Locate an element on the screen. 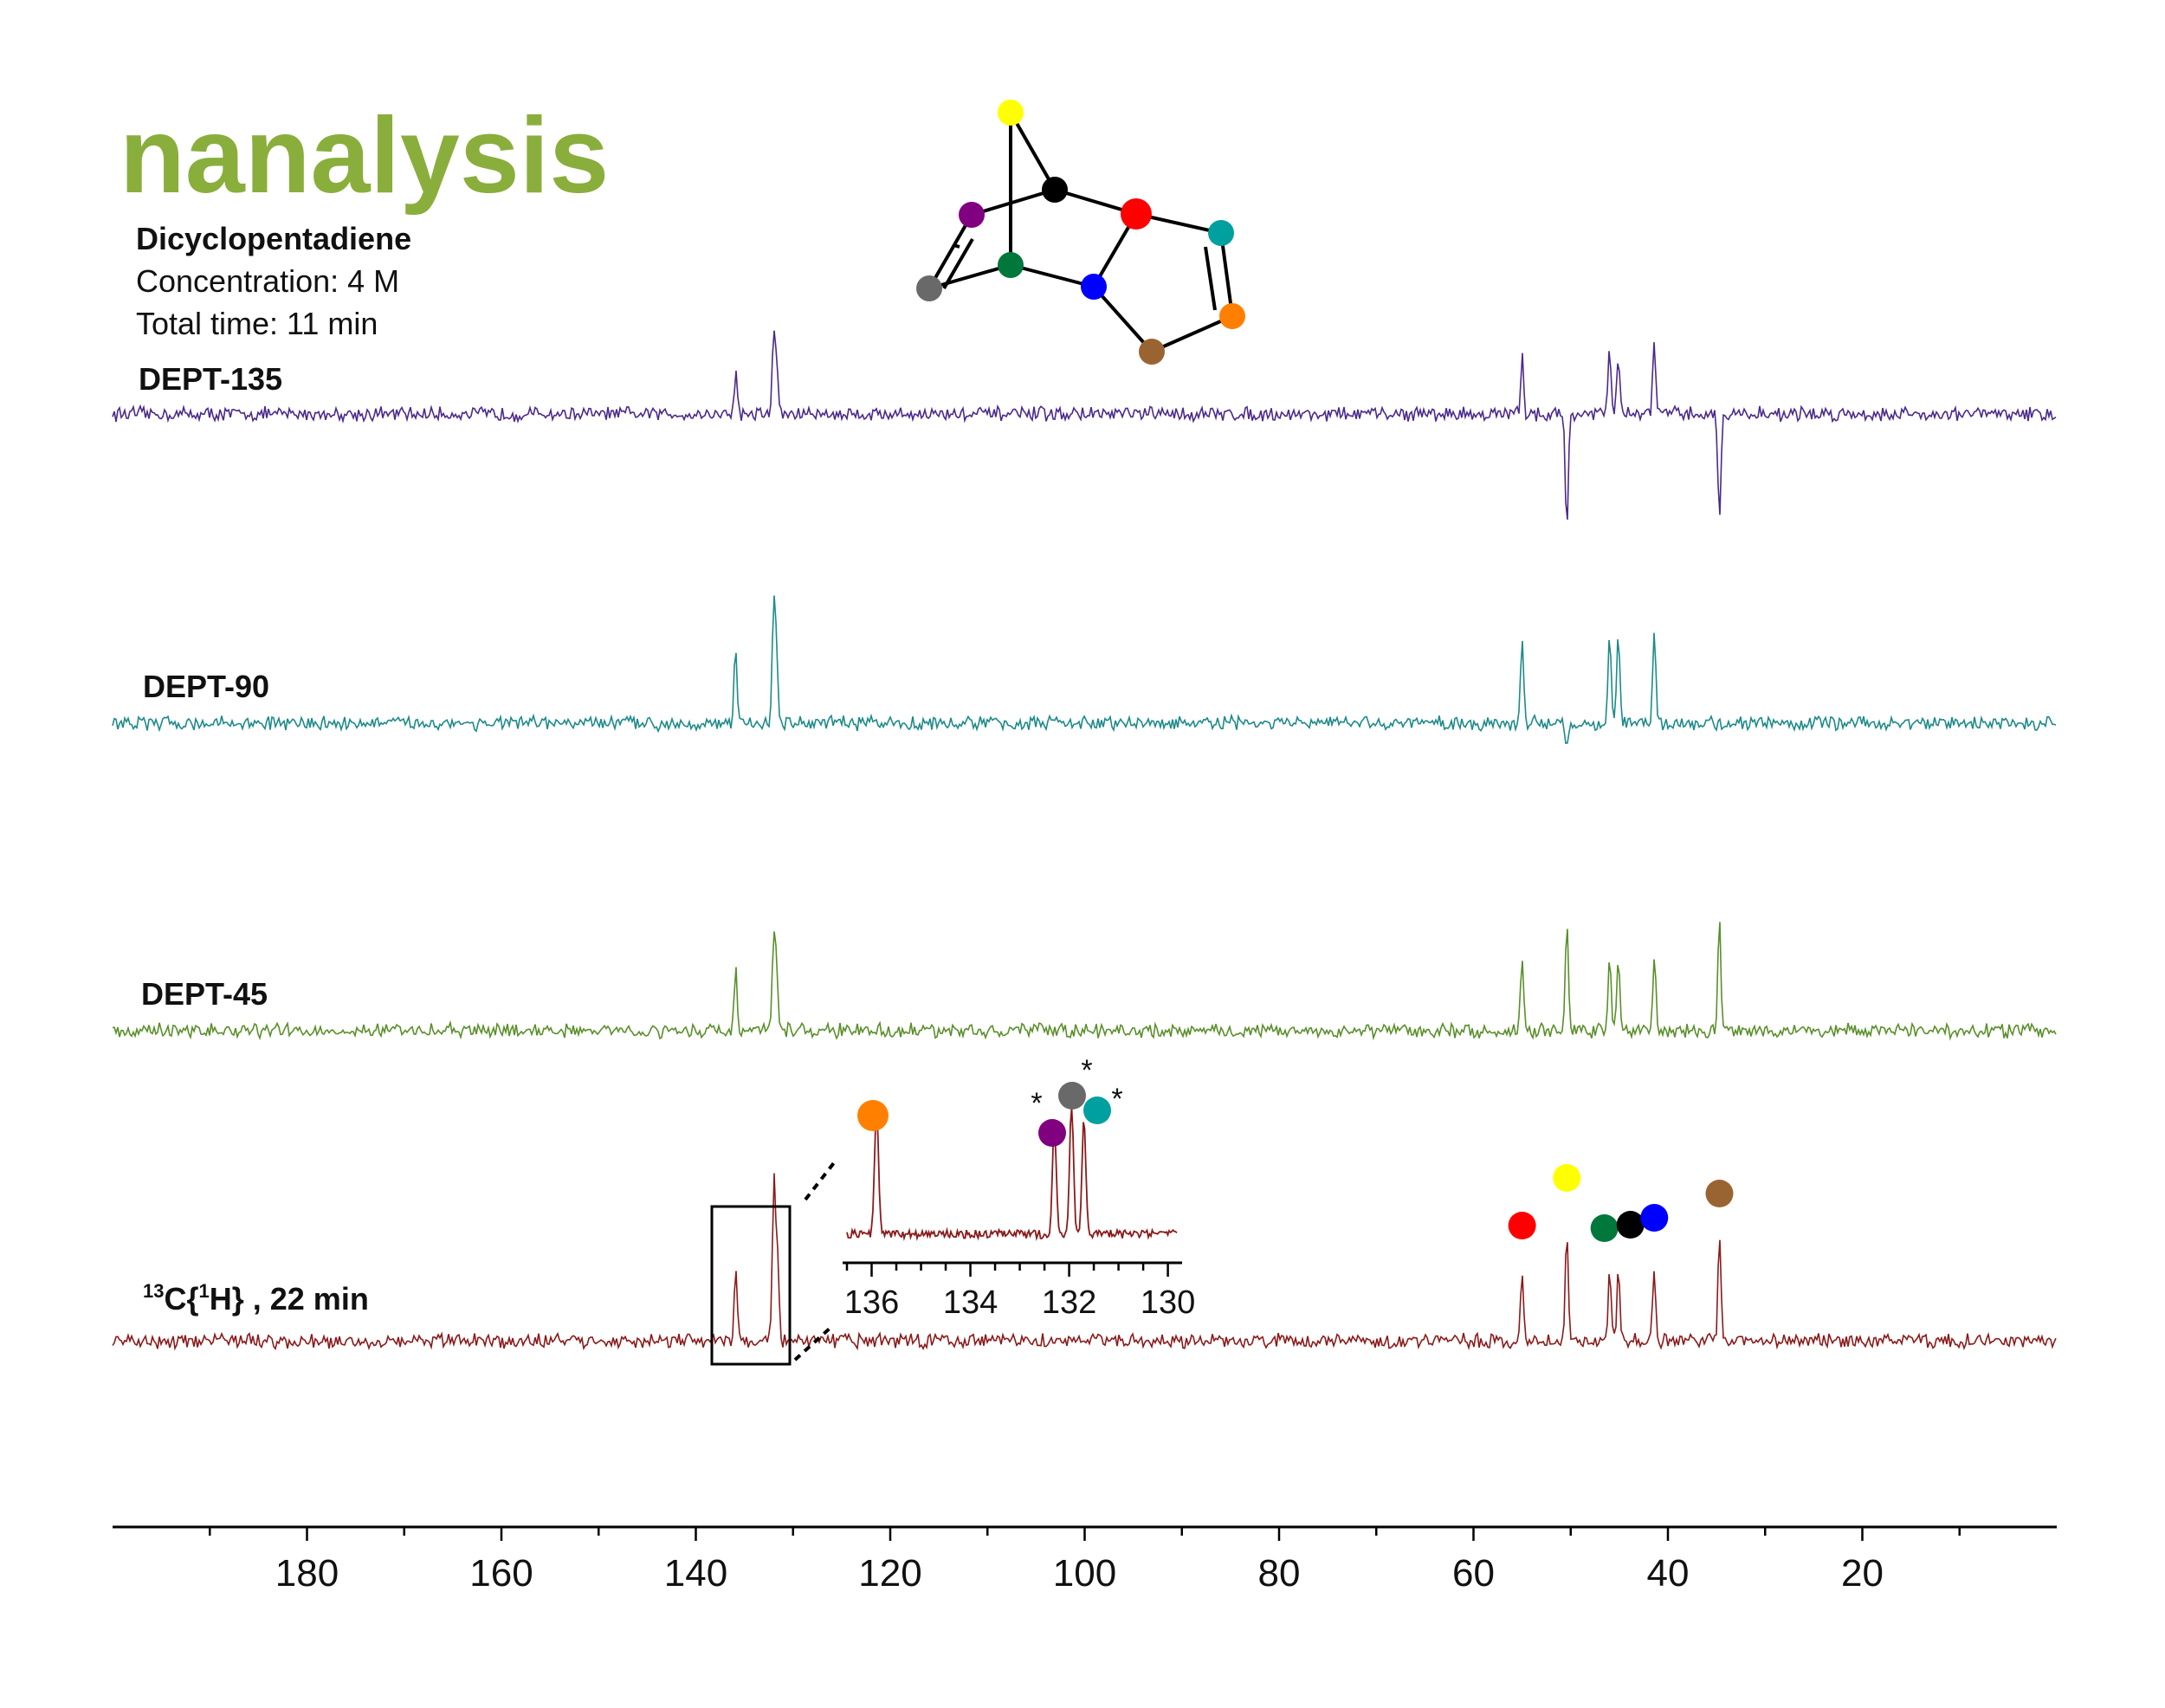  peak-marker-yellow is located at coordinates (1567, 1178).